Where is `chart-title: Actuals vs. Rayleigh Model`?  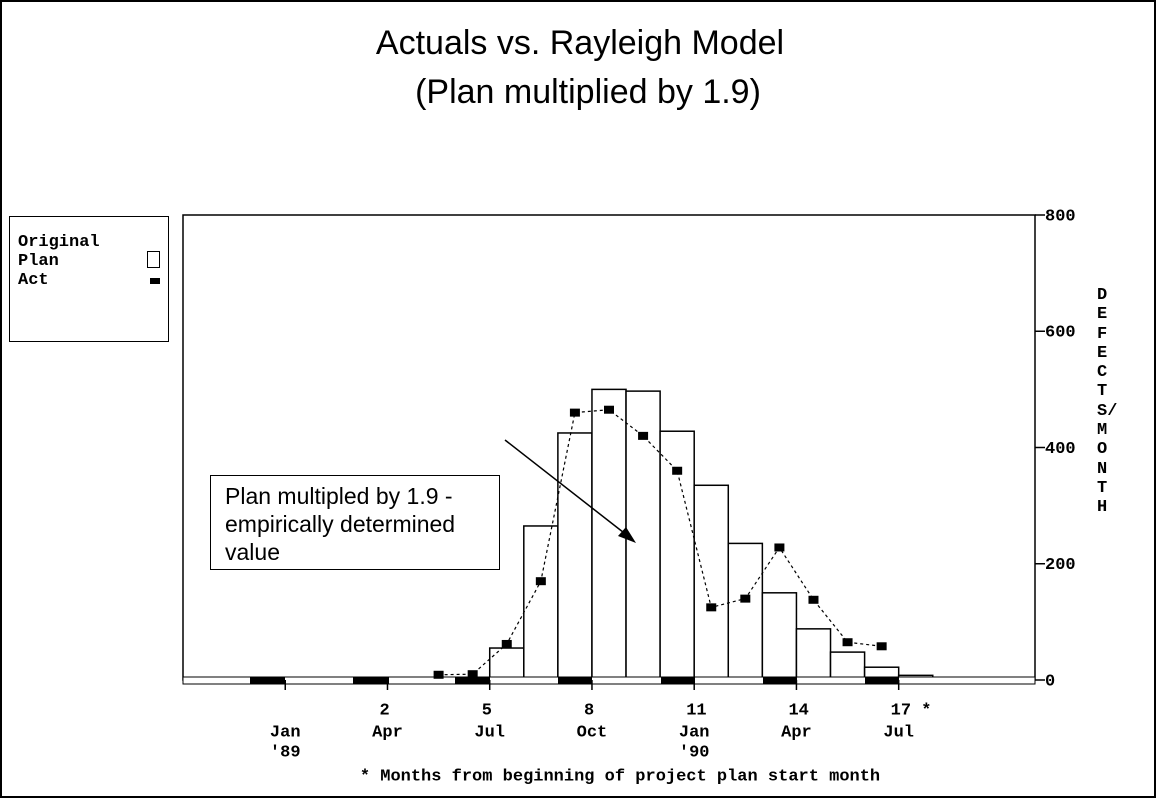 chart-title: Actuals vs. Rayleigh Model is located at coordinates (580, 43).